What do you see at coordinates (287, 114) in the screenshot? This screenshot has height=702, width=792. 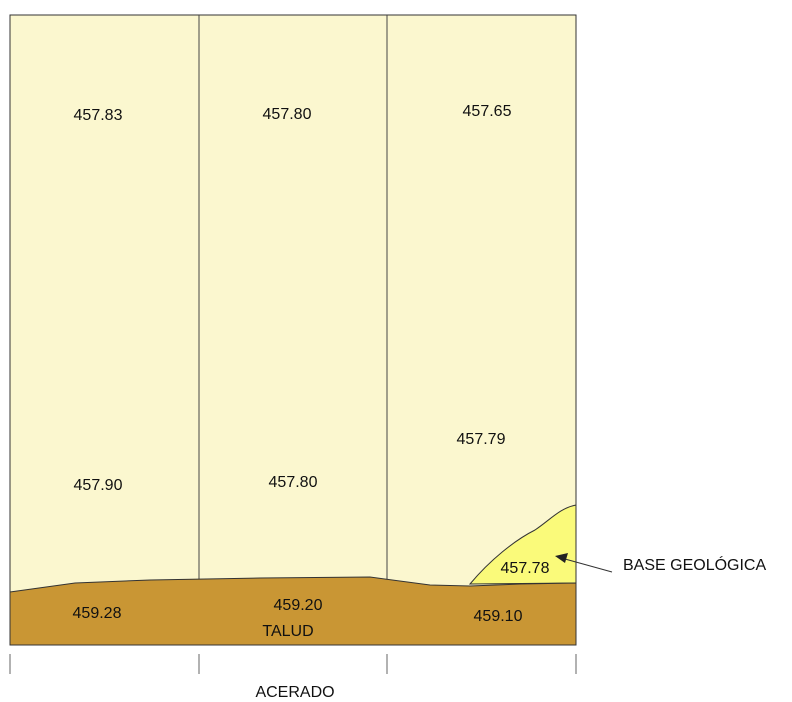 I see `parcel-2-upper-level: 457.80` at bounding box center [287, 114].